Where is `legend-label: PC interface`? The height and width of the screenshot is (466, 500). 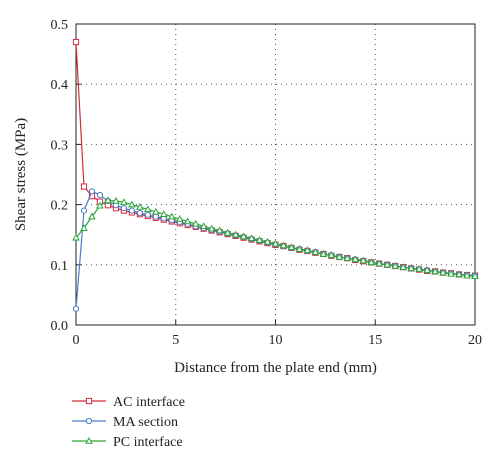 legend-label: PC interface is located at coordinates (148, 442).